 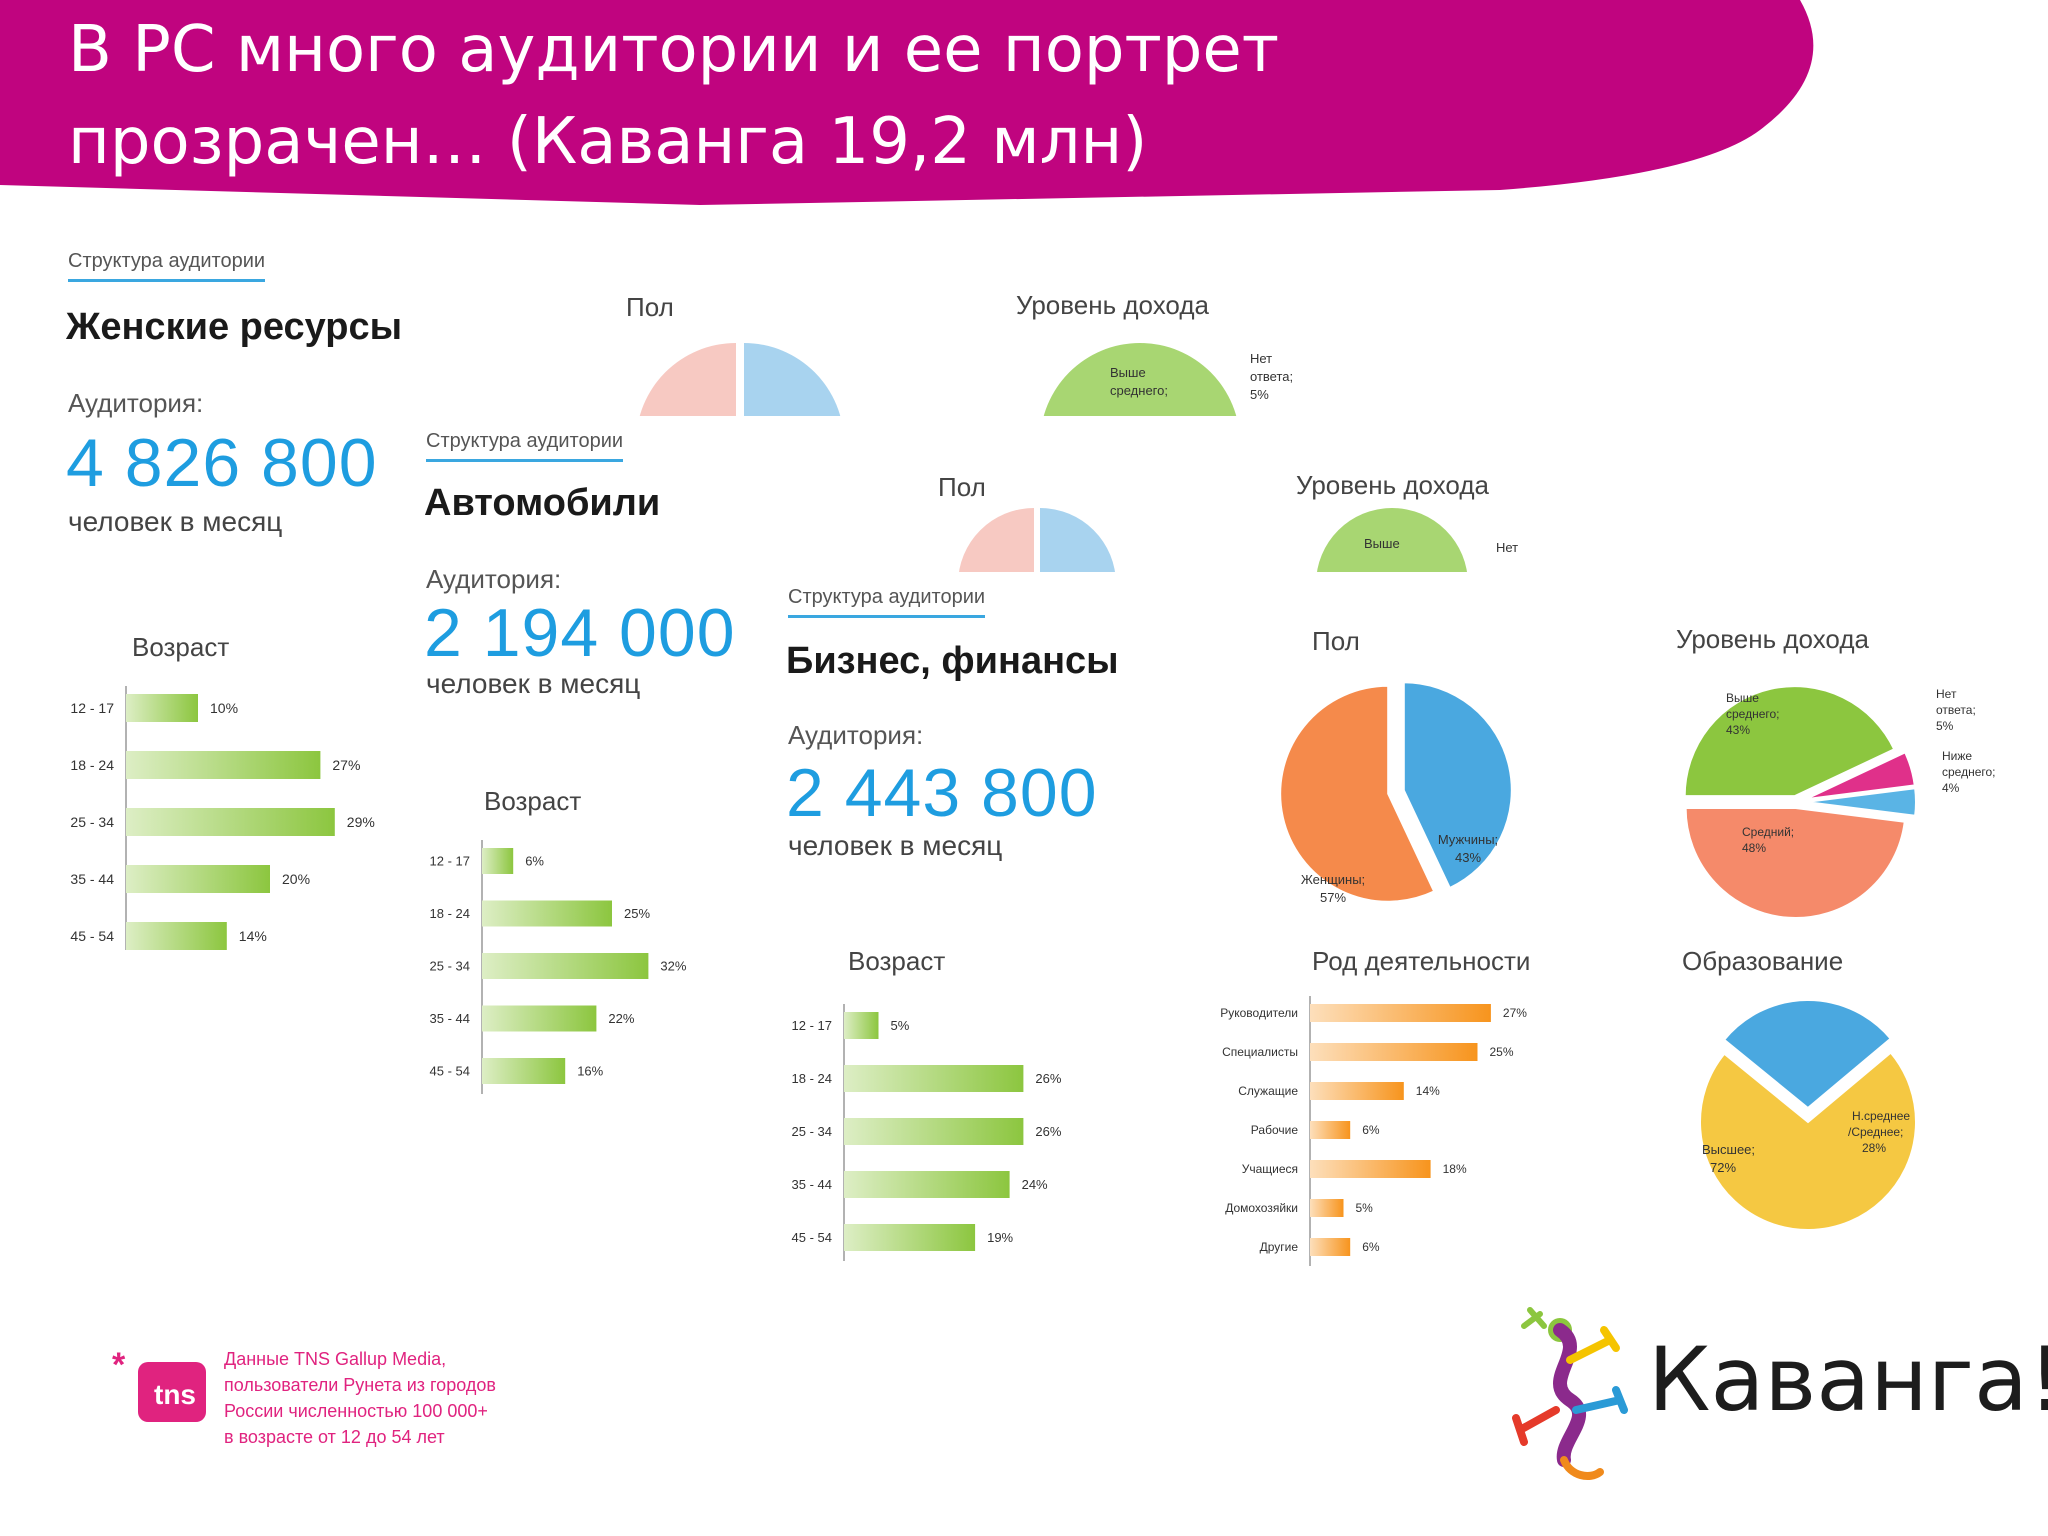 What do you see at coordinates (673, 966) in the screenshot?
I see `bar-value-label: 32%` at bounding box center [673, 966].